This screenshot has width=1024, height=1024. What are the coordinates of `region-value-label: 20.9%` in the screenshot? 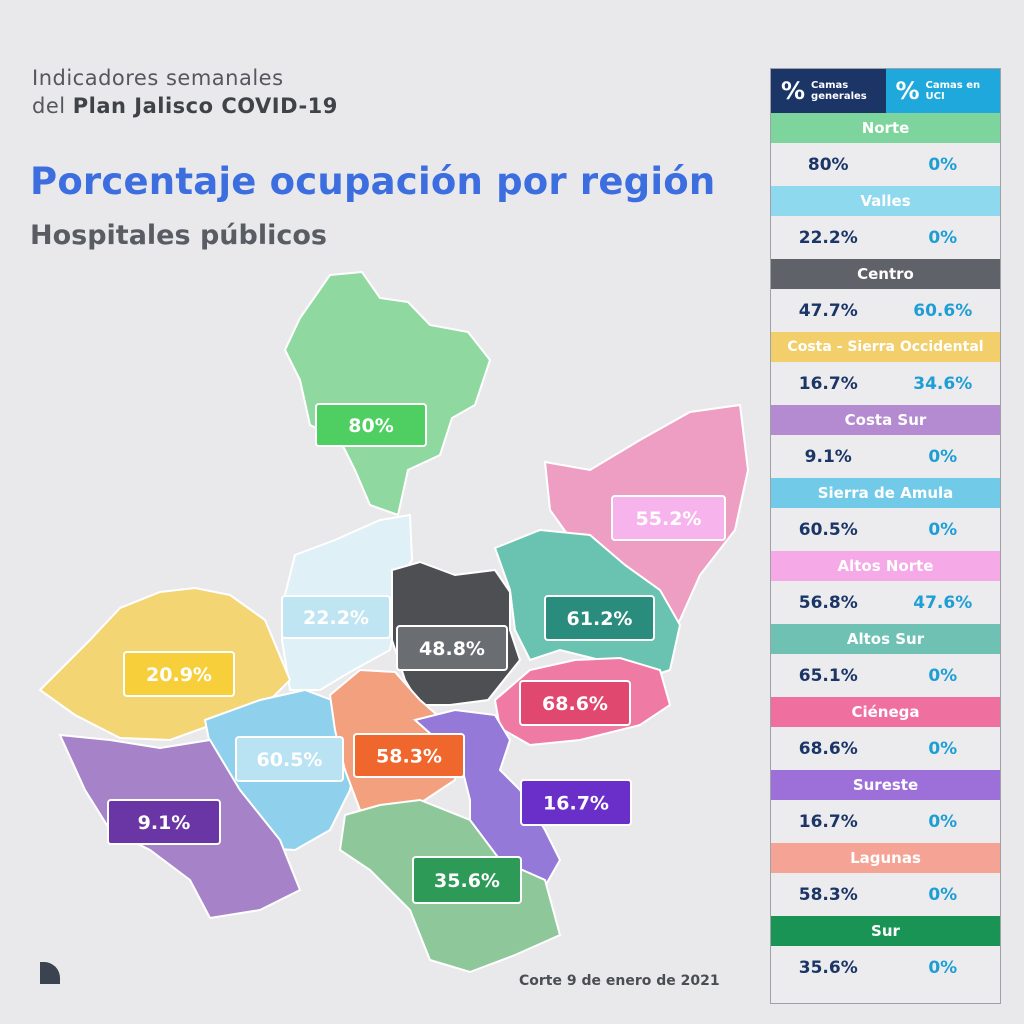 It's located at (179, 675).